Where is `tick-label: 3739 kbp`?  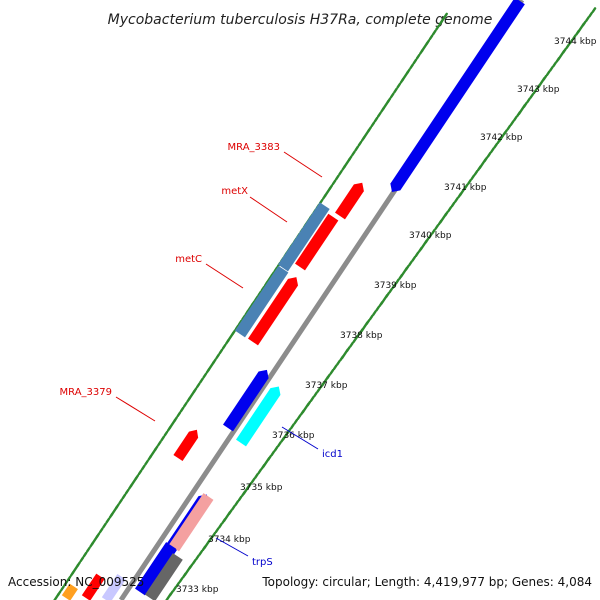 tick-label: 3739 kbp is located at coordinates (395, 286).